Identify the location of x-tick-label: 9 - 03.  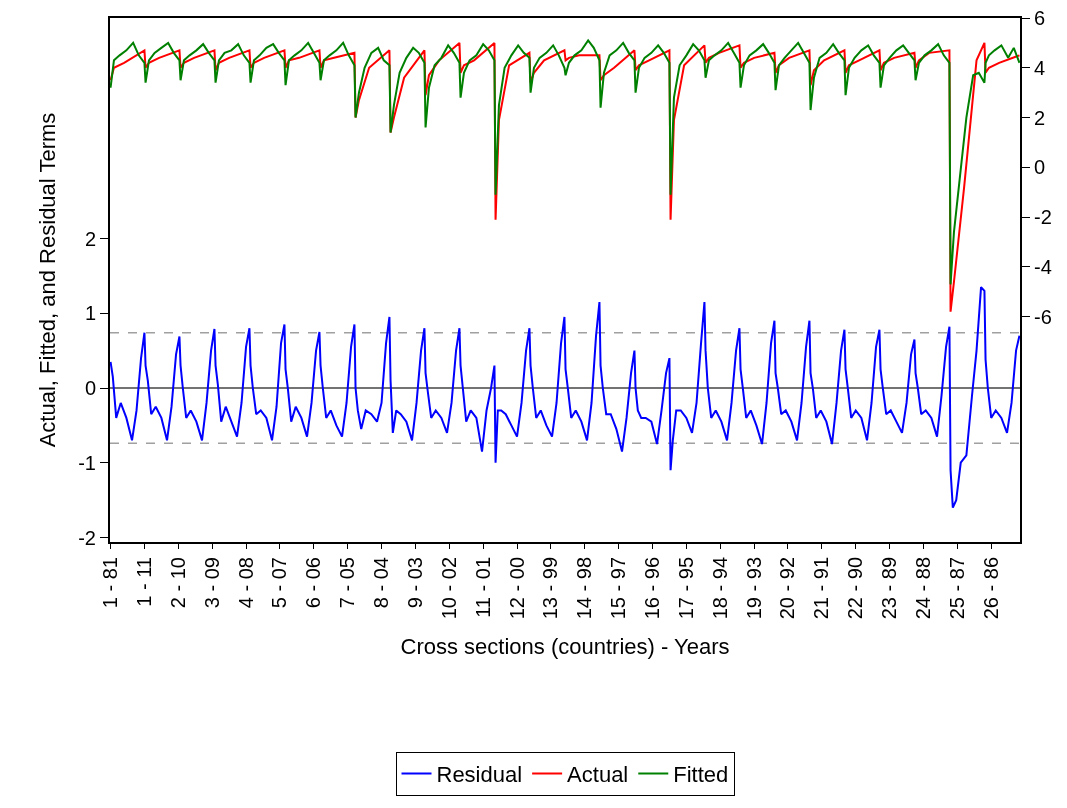
(414, 583).